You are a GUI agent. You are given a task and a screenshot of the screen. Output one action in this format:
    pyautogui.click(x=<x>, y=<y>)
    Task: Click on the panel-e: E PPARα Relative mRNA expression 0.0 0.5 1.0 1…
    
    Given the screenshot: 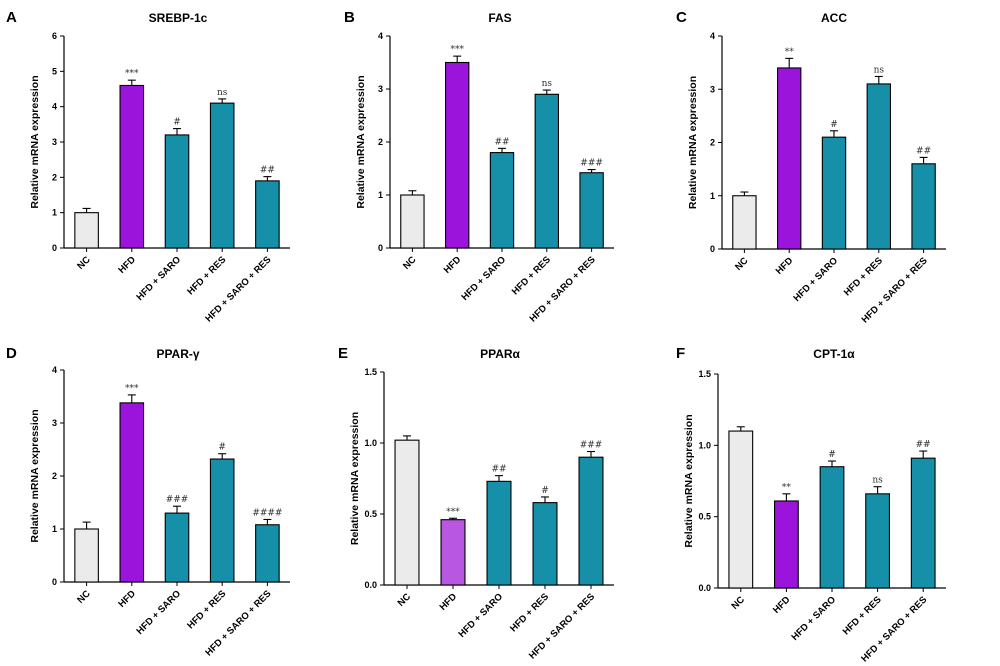 What is the action you would take?
    pyautogui.click(x=476, y=503)
    